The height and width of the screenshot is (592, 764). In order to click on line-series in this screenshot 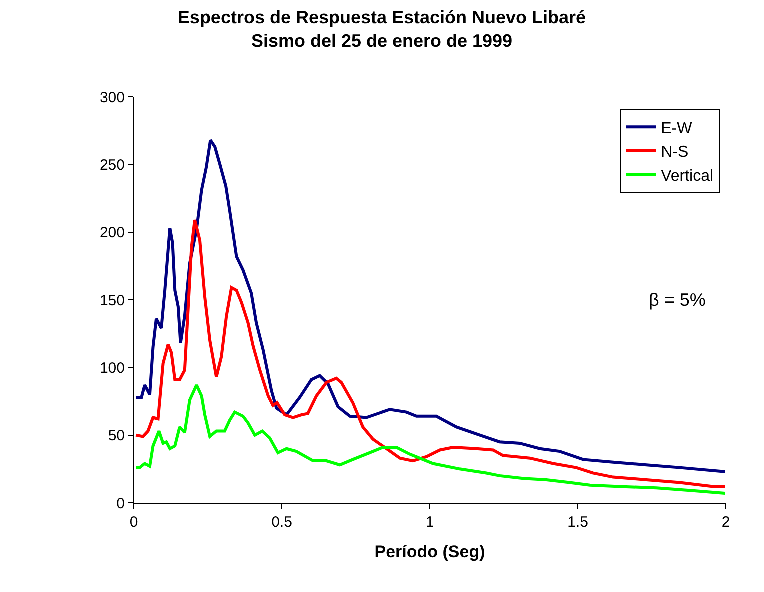, I will do `click(430, 440)`.